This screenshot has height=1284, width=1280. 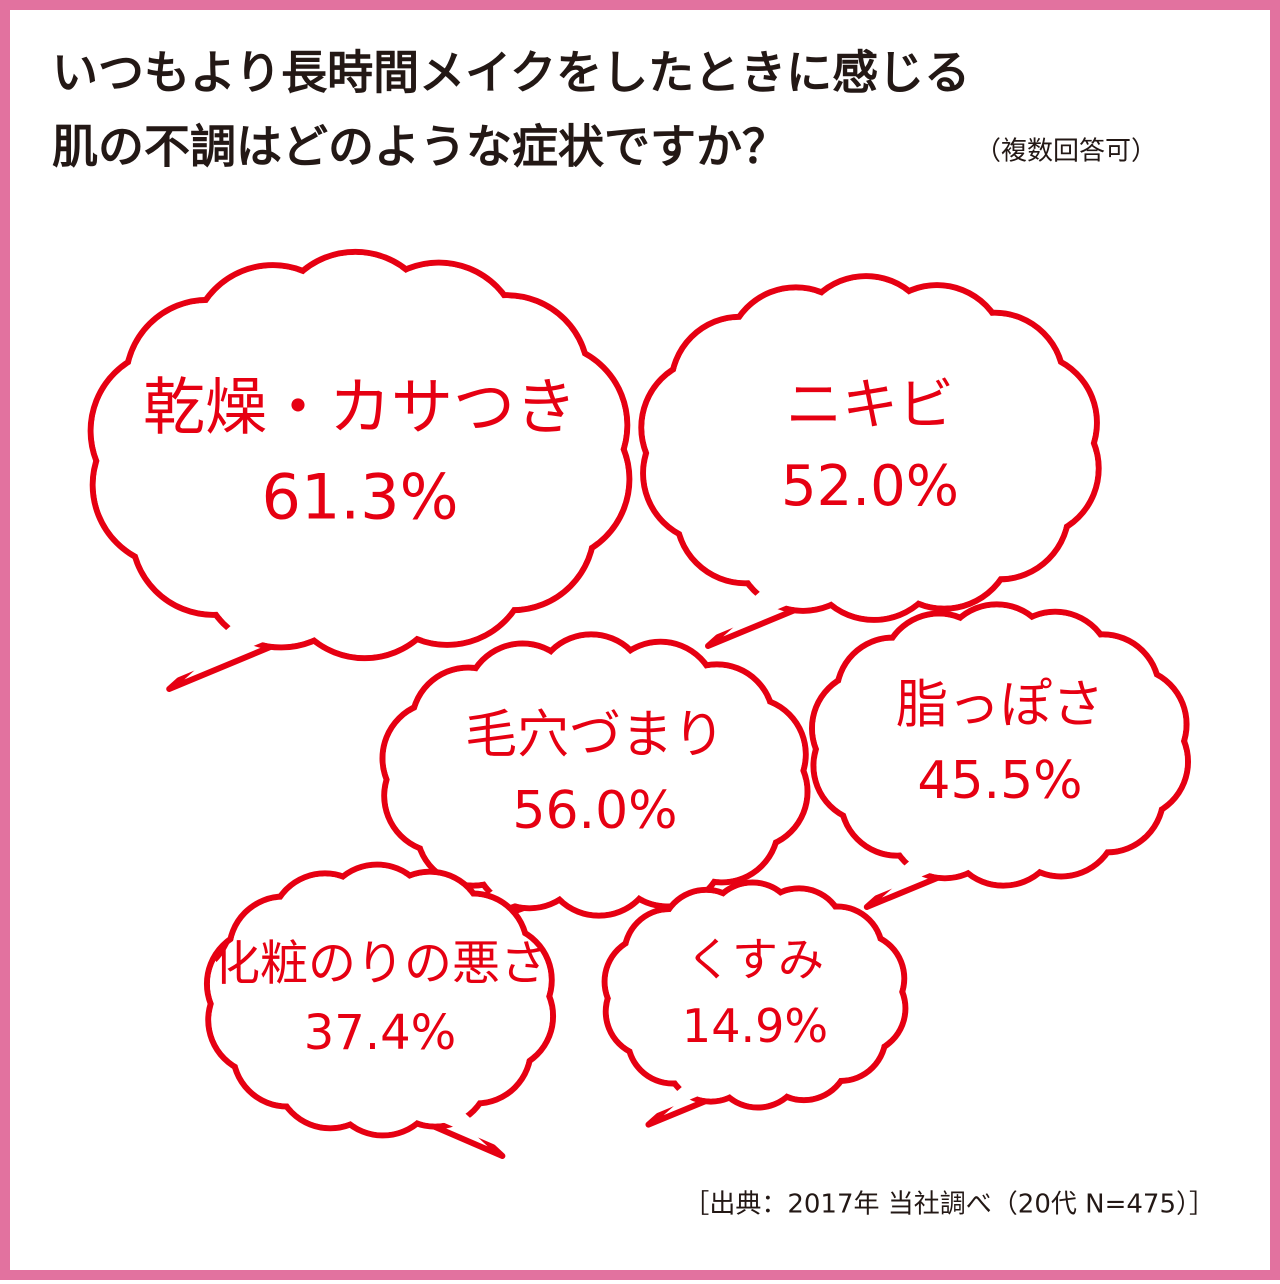 What do you see at coordinates (870, 405) in the screenshot?
I see `item-label: ニキビ` at bounding box center [870, 405].